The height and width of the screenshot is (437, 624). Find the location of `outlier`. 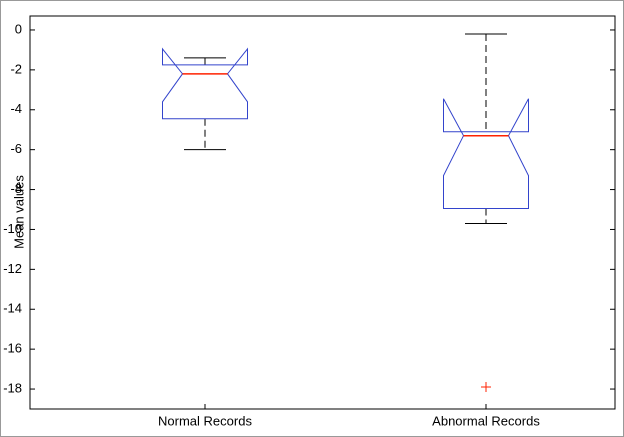

outlier is located at coordinates (486, 387).